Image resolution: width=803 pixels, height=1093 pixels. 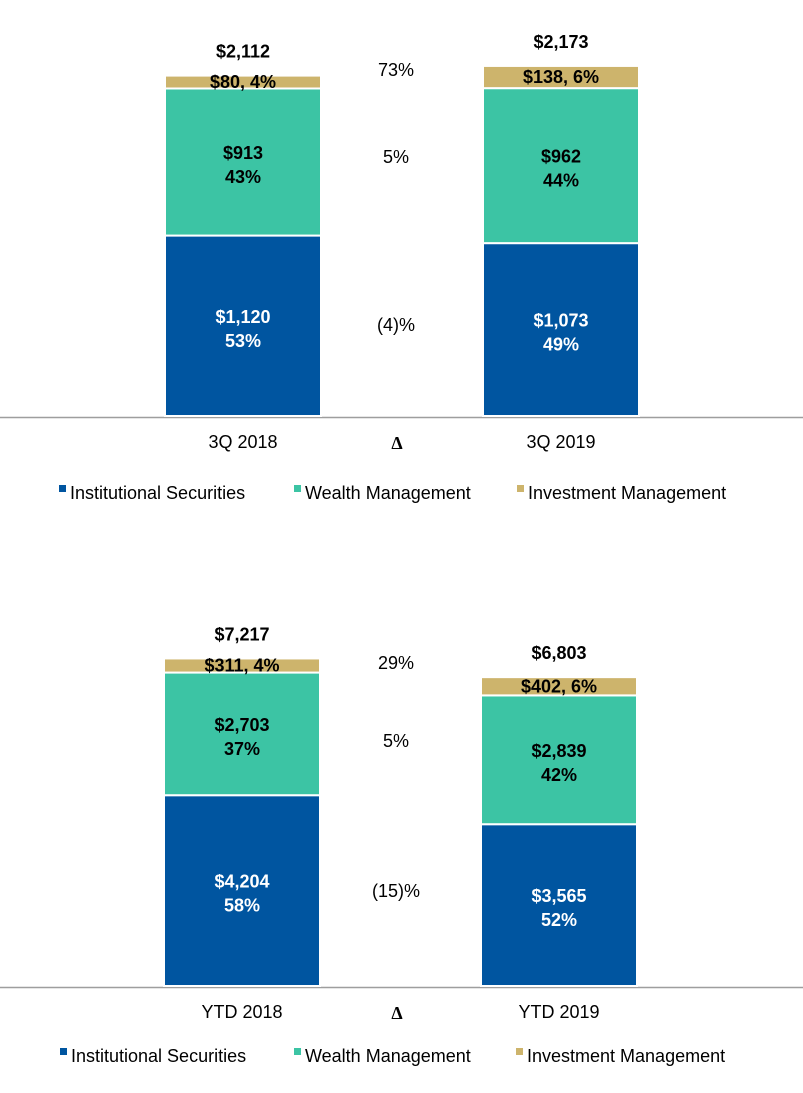 What do you see at coordinates (561, 345) in the screenshot?
I see `bar-percent-label: 49%` at bounding box center [561, 345].